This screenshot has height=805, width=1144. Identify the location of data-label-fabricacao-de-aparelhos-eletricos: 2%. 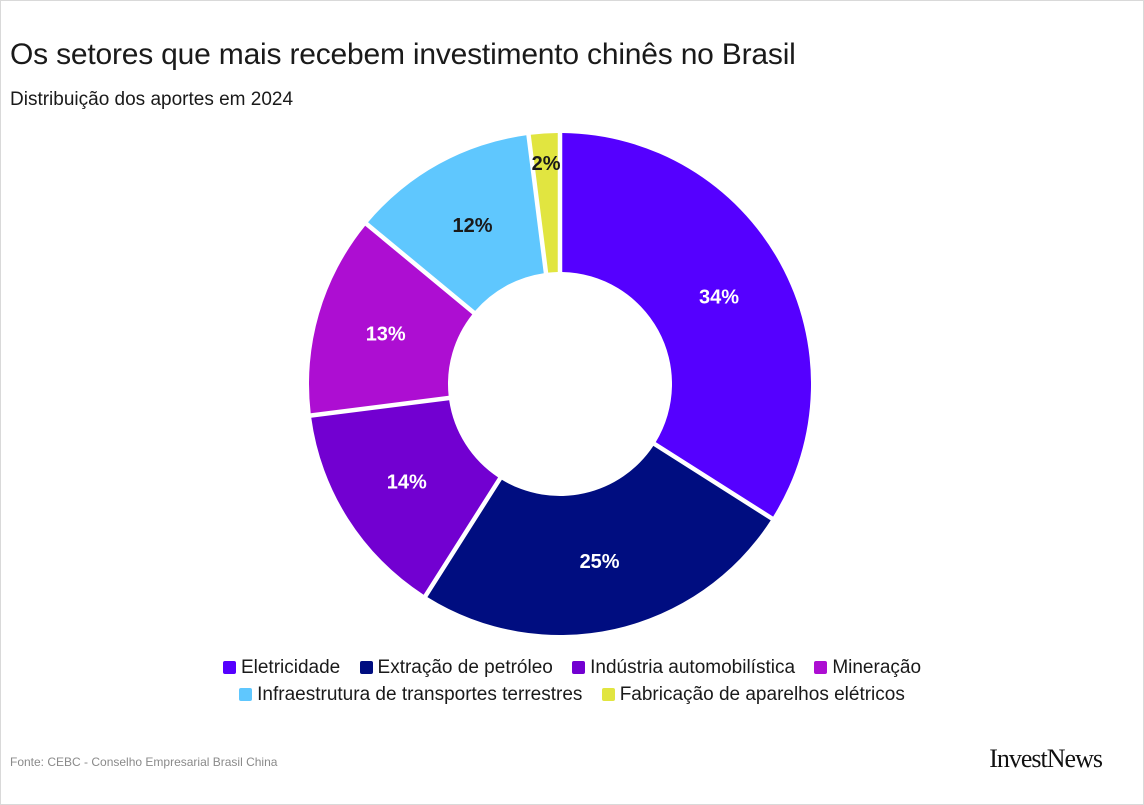
(546, 164).